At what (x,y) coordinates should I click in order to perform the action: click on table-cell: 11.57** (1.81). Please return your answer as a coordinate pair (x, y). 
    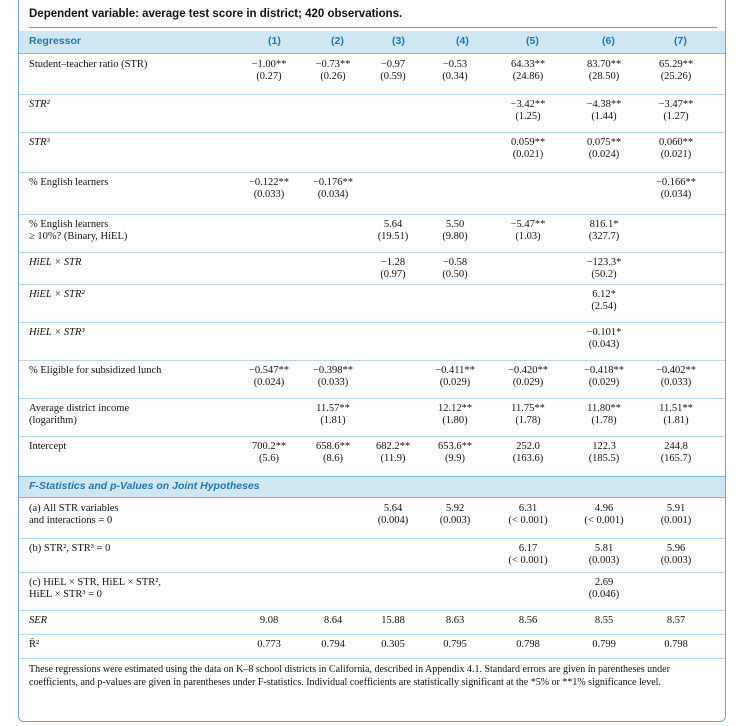
    Looking at the image, I should click on (333, 415).